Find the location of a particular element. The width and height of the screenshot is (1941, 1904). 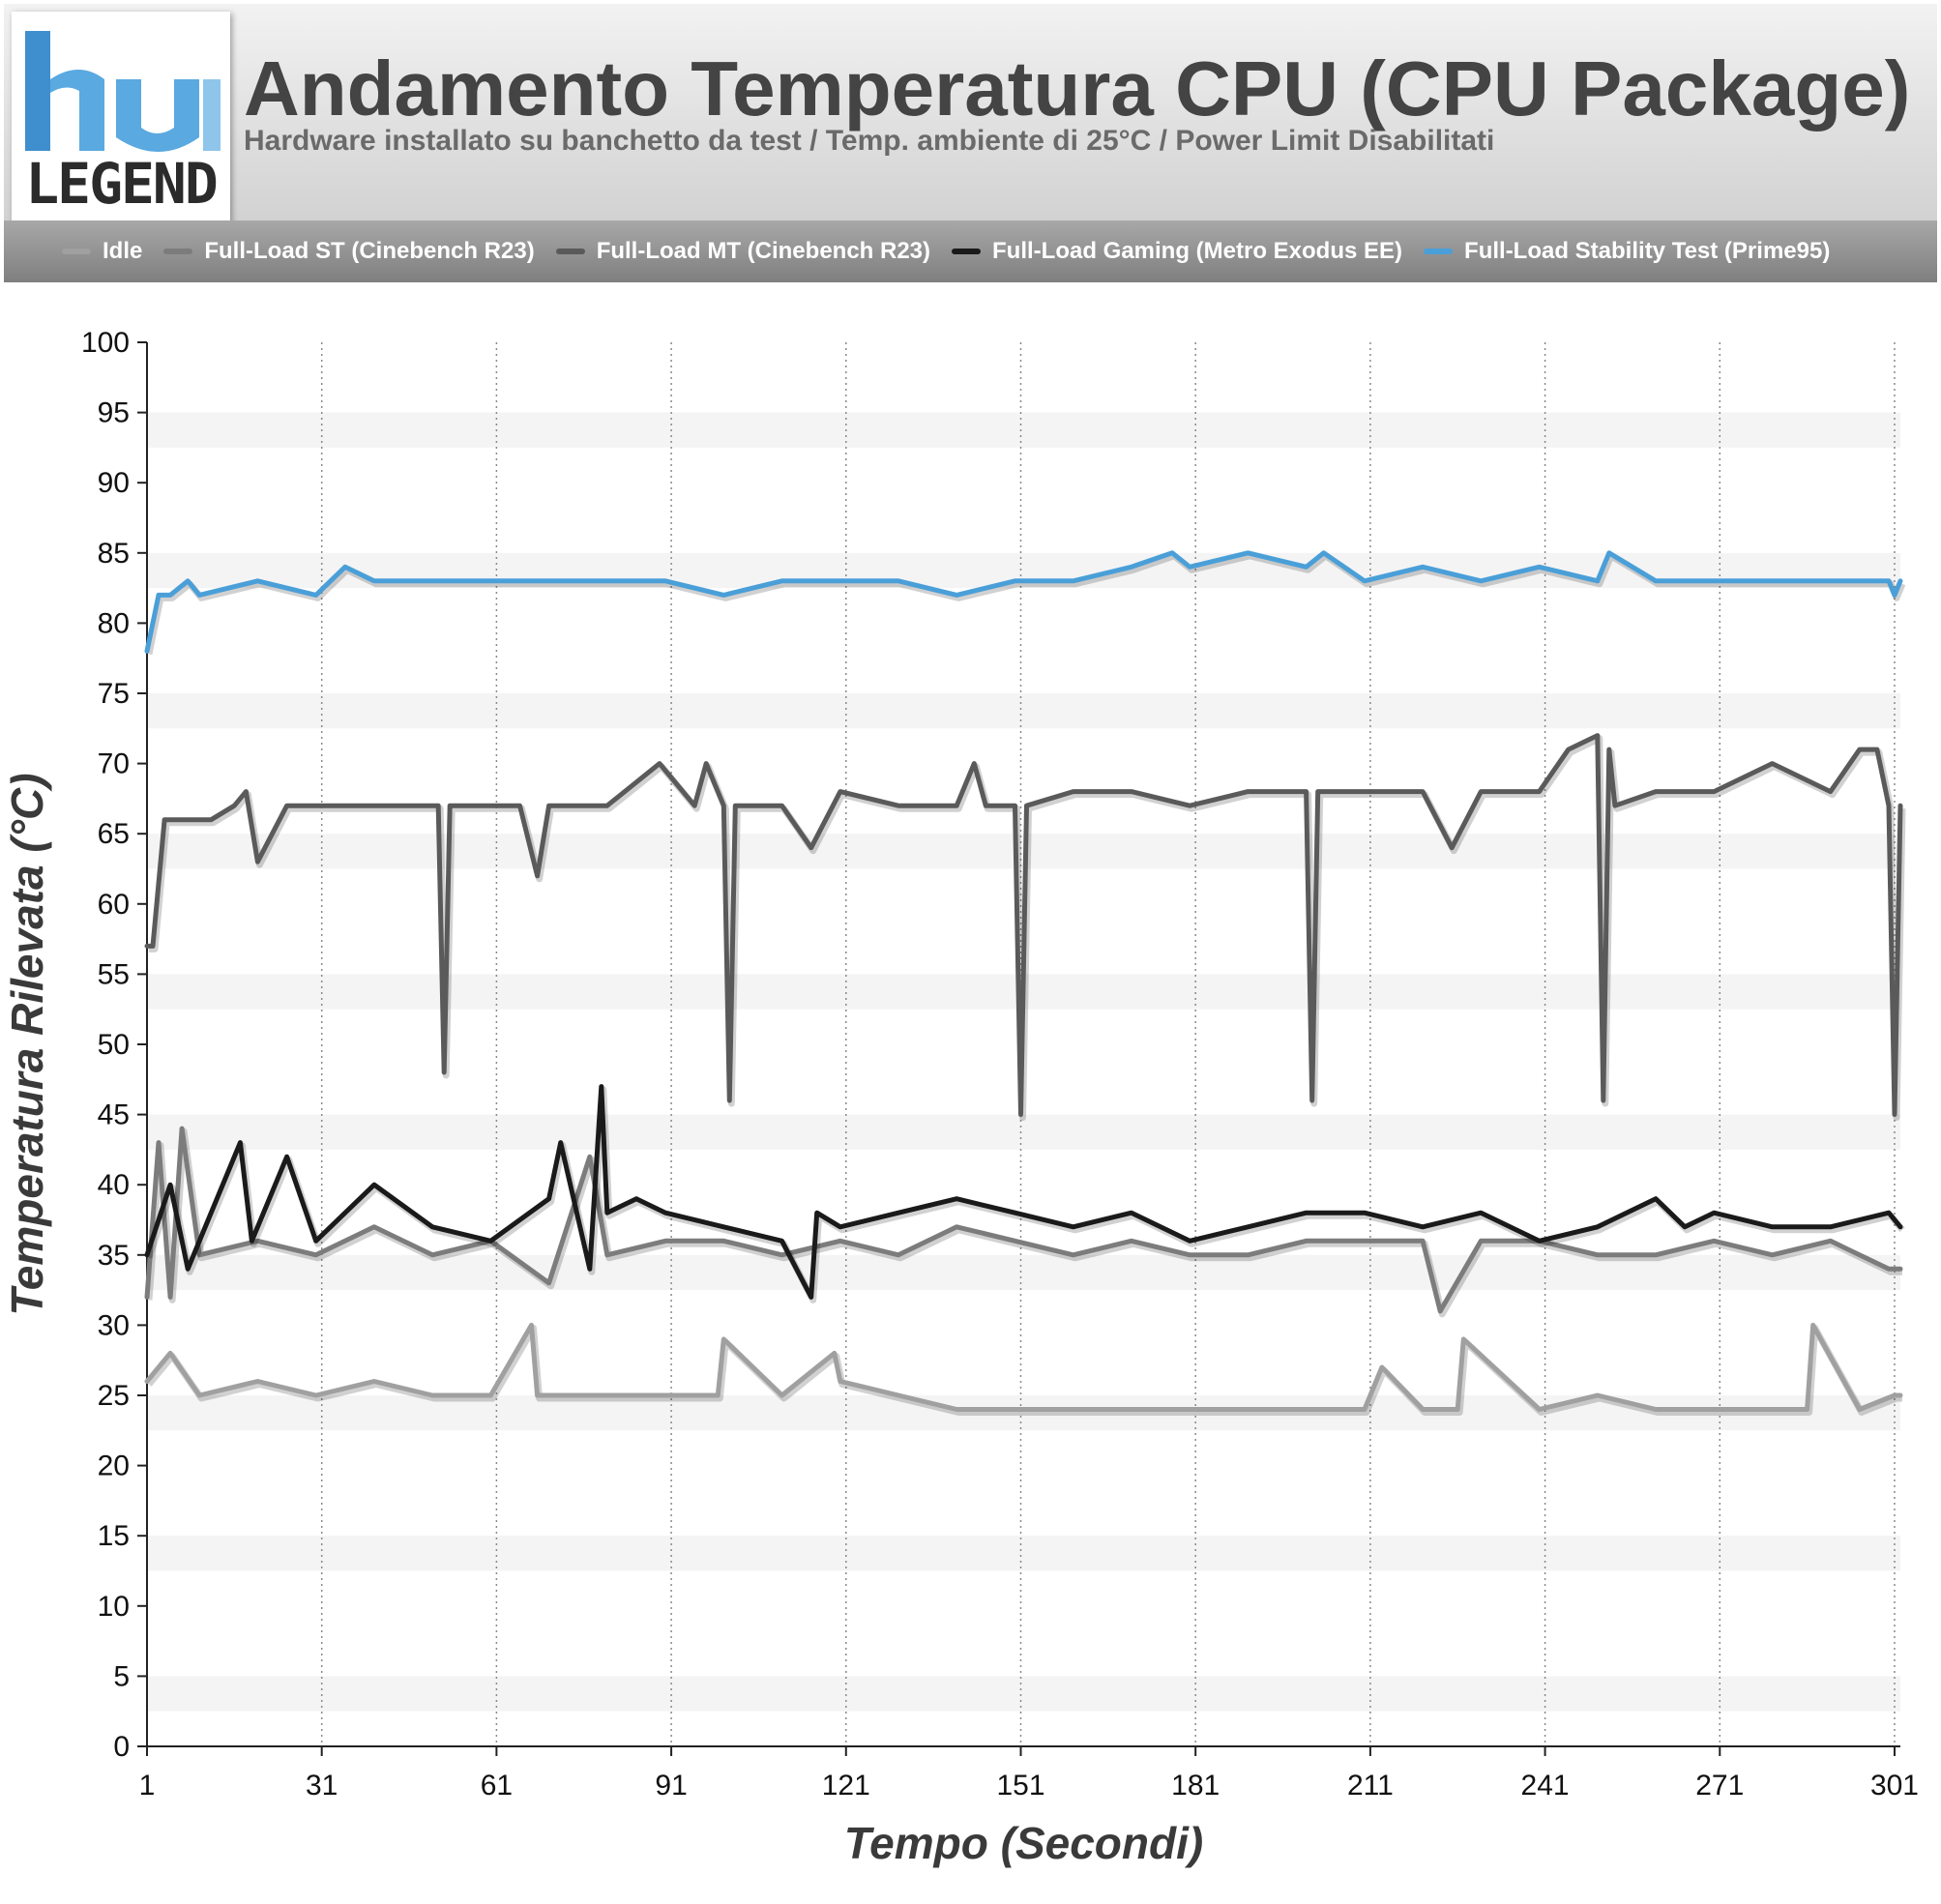

legend-item-full-load-gaming-metro-exodus-ee: Full-Load Gaming (Metro Exodus EE) is located at coordinates (1177, 252).